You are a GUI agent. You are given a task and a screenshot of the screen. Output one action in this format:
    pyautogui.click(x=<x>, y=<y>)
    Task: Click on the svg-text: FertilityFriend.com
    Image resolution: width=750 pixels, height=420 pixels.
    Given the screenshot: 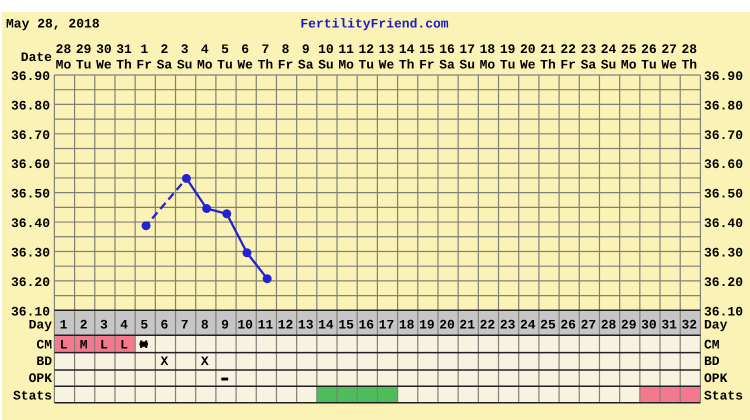 What is the action you would take?
    pyautogui.click(x=374, y=24)
    